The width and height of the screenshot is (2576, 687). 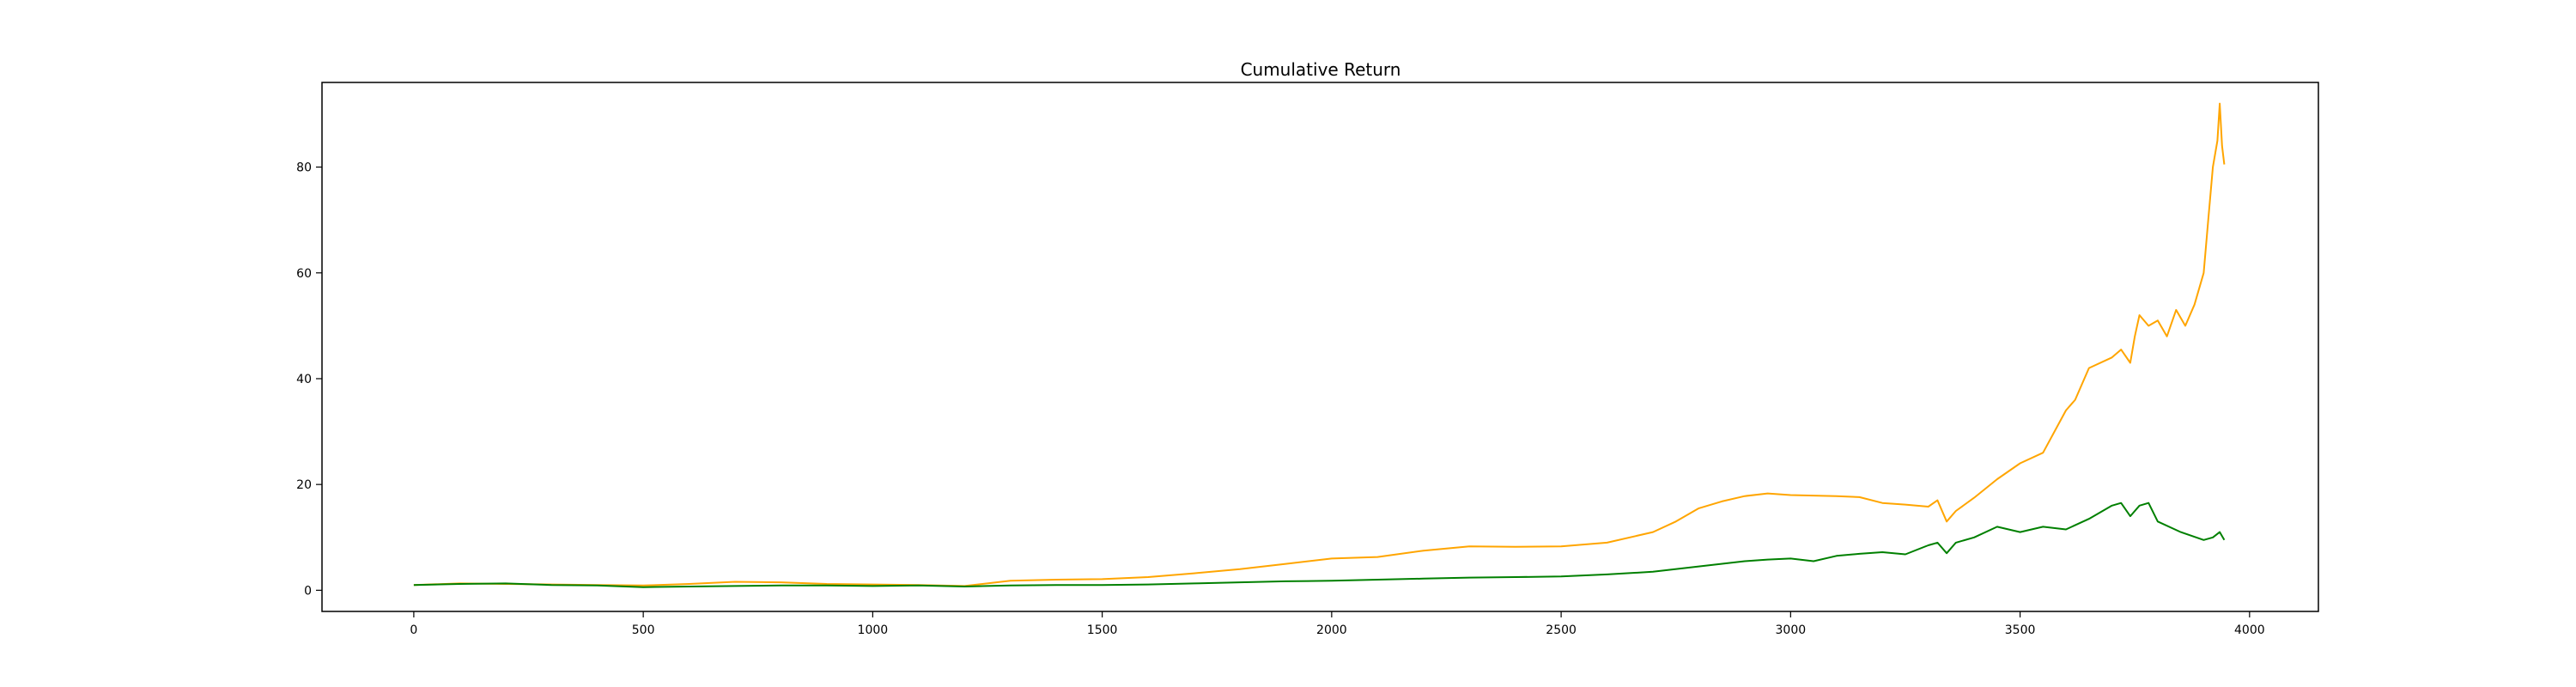 What do you see at coordinates (304, 379) in the screenshot?
I see `y-tick-label: 40` at bounding box center [304, 379].